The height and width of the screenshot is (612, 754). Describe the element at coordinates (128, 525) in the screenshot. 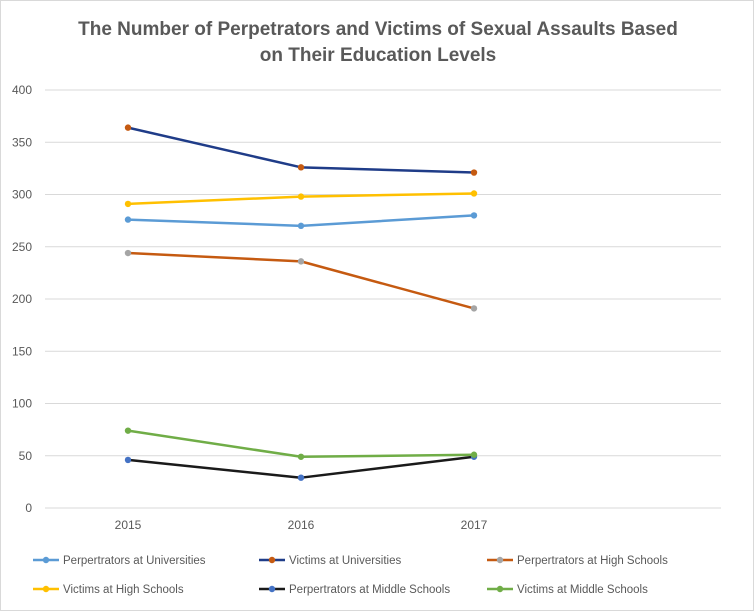

I see `x-tick-label: 2015` at that location.